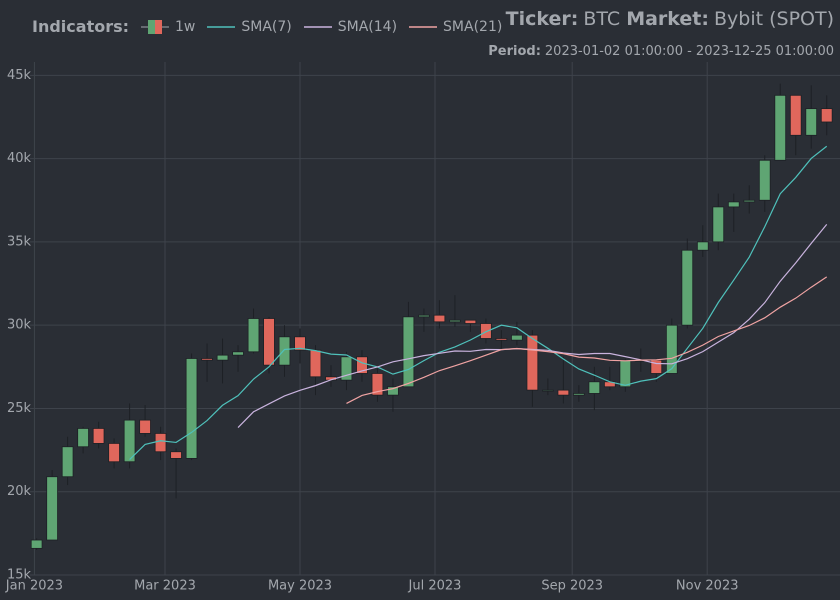 This screenshot has height=600, width=840. What do you see at coordinates (81, 26) in the screenshot?
I see `legend-title: Indicators:` at bounding box center [81, 26].